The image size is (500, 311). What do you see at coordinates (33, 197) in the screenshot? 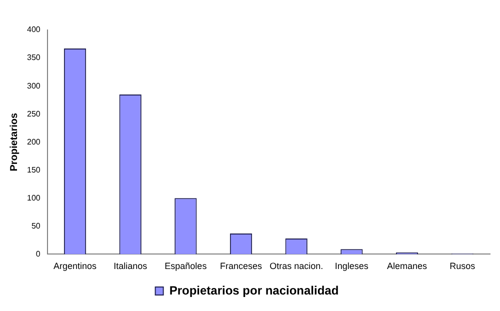
I see `y-tick-label: 100` at bounding box center [33, 197].